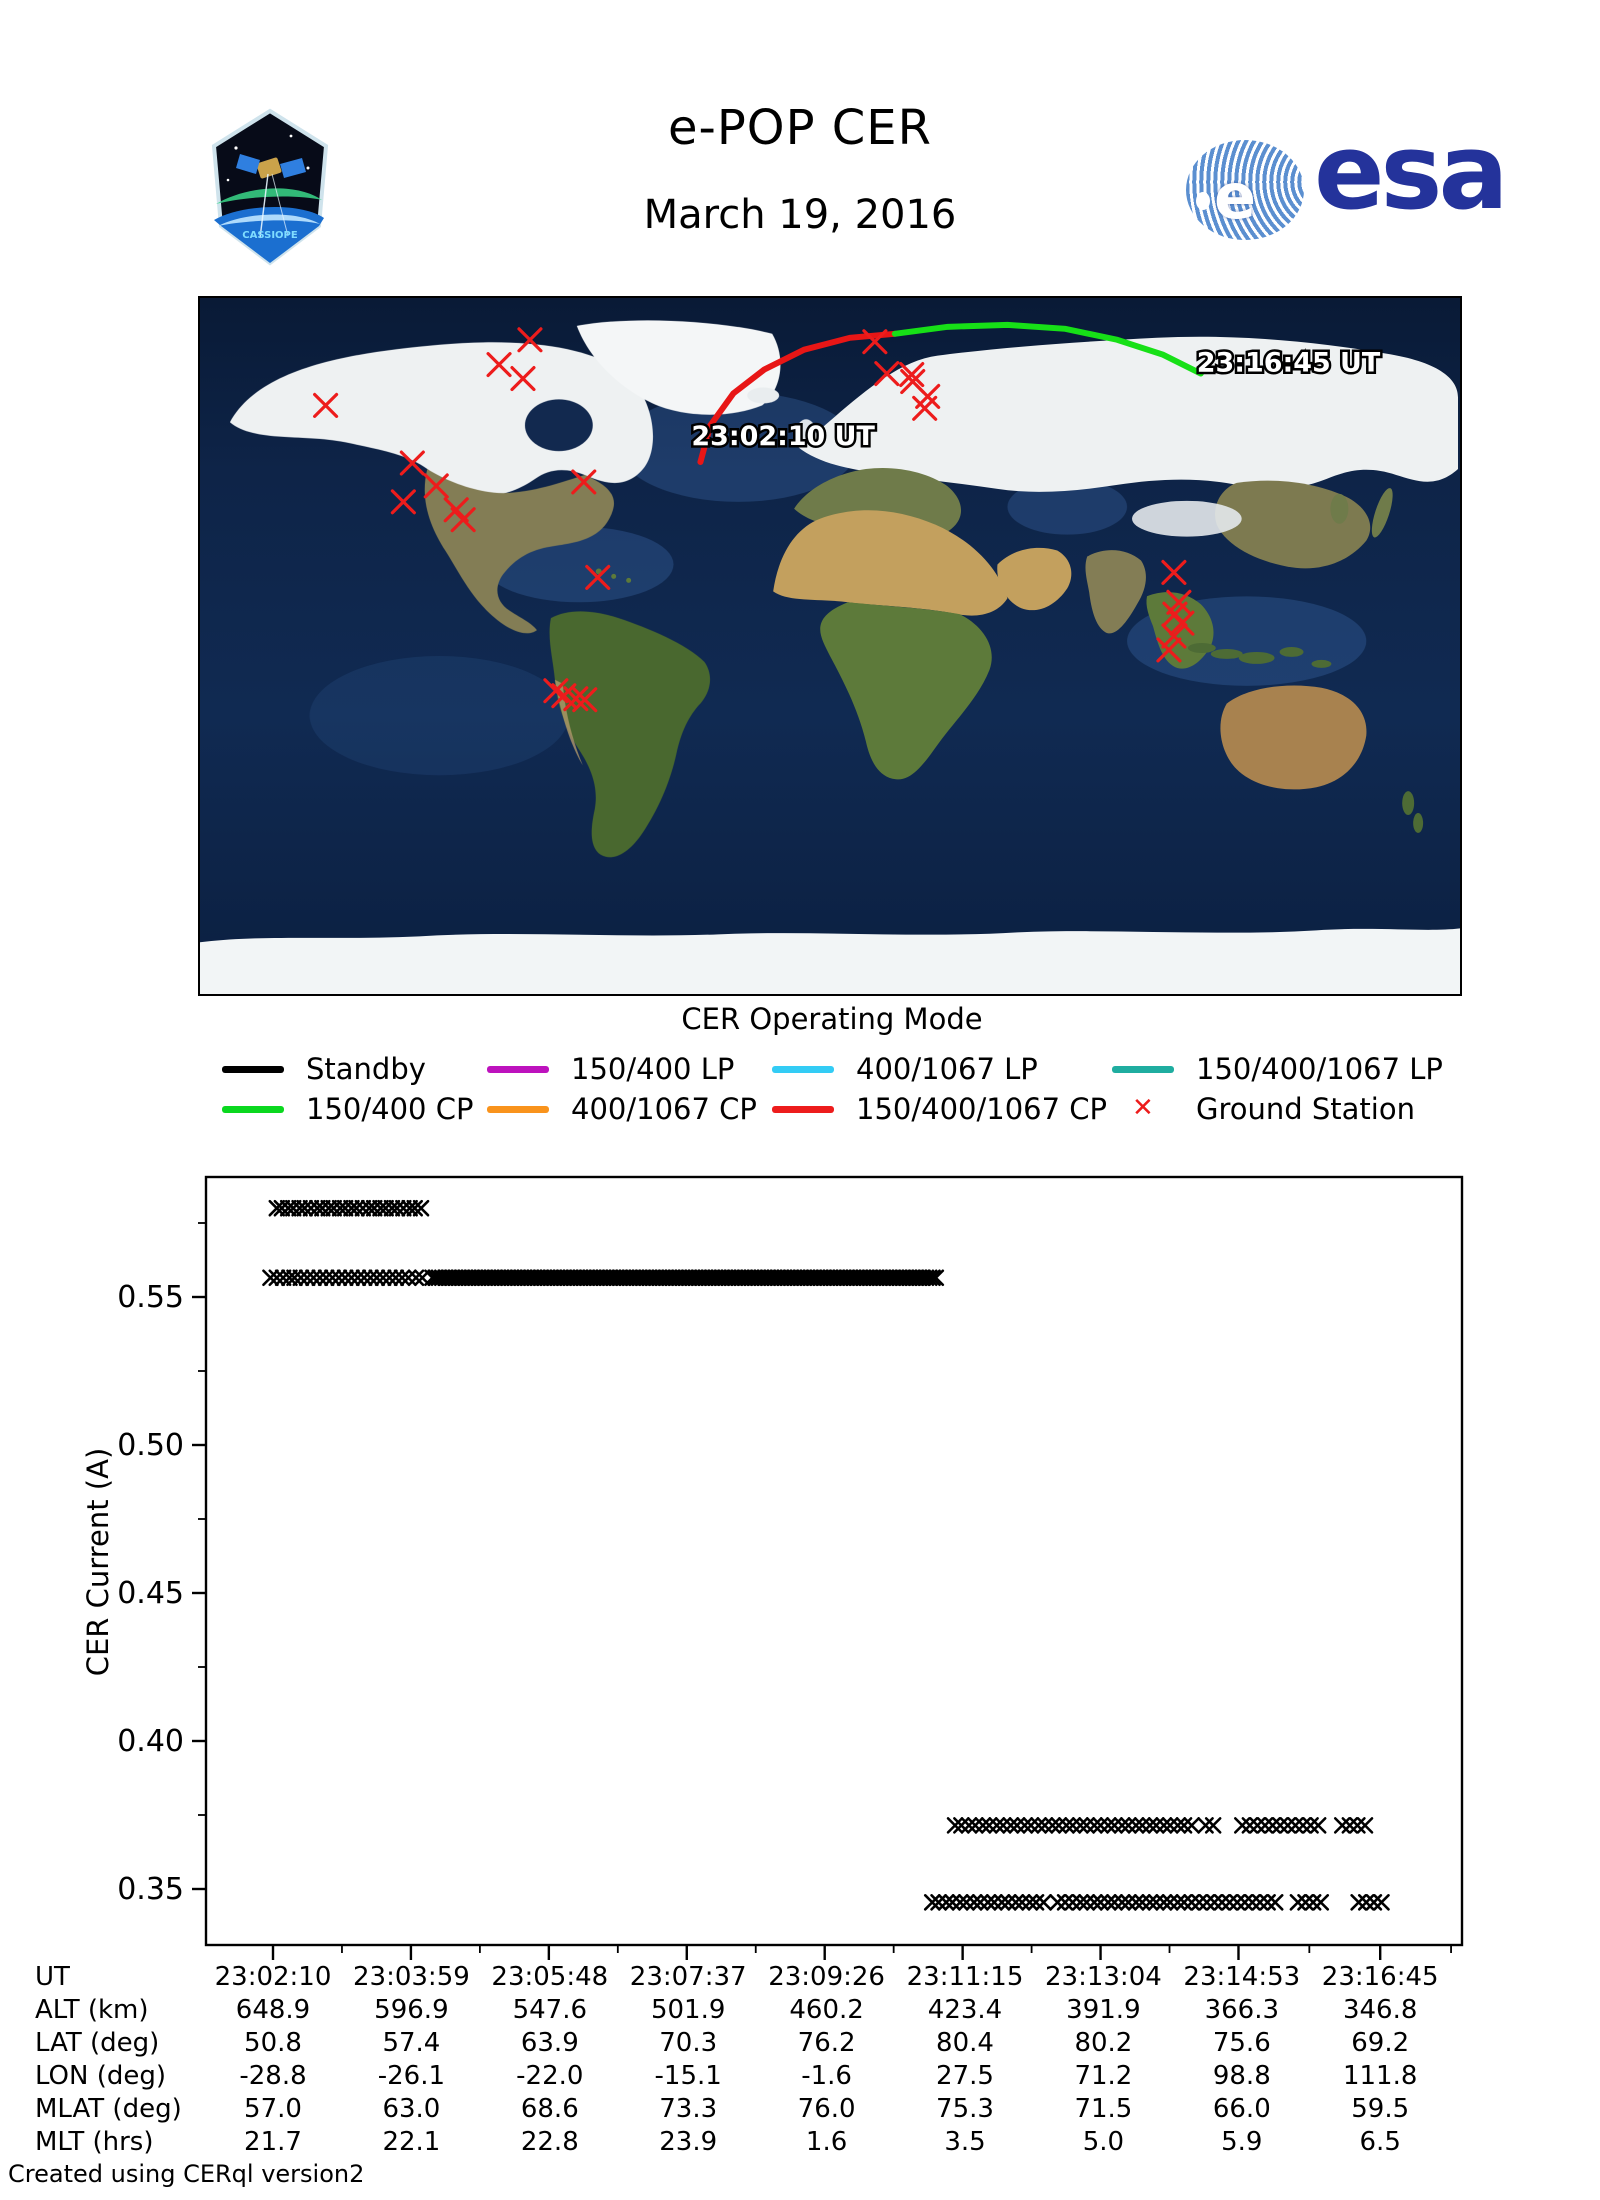 The height and width of the screenshot is (2200, 1600). I want to click on table-cell: 75.3, so click(965, 2109).